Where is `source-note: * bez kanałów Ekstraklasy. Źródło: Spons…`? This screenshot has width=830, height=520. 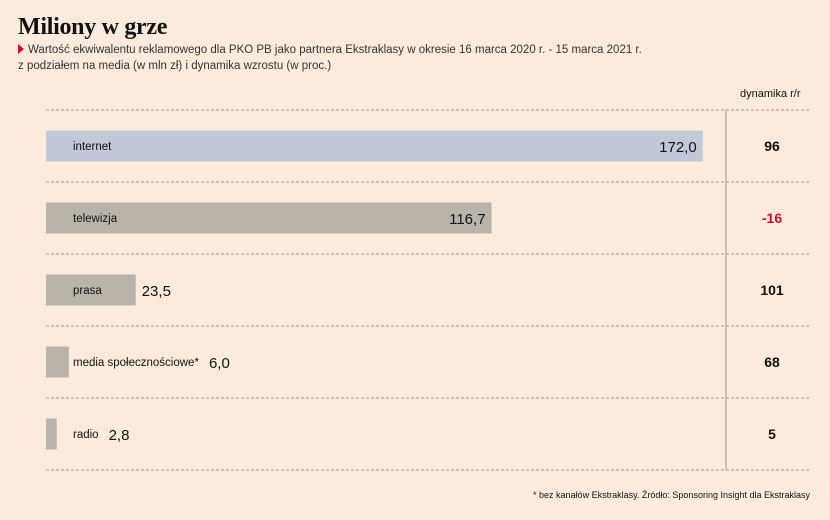 source-note: * bez kanałów Ekstraklasy. Źródło: Spons… is located at coordinates (671, 495).